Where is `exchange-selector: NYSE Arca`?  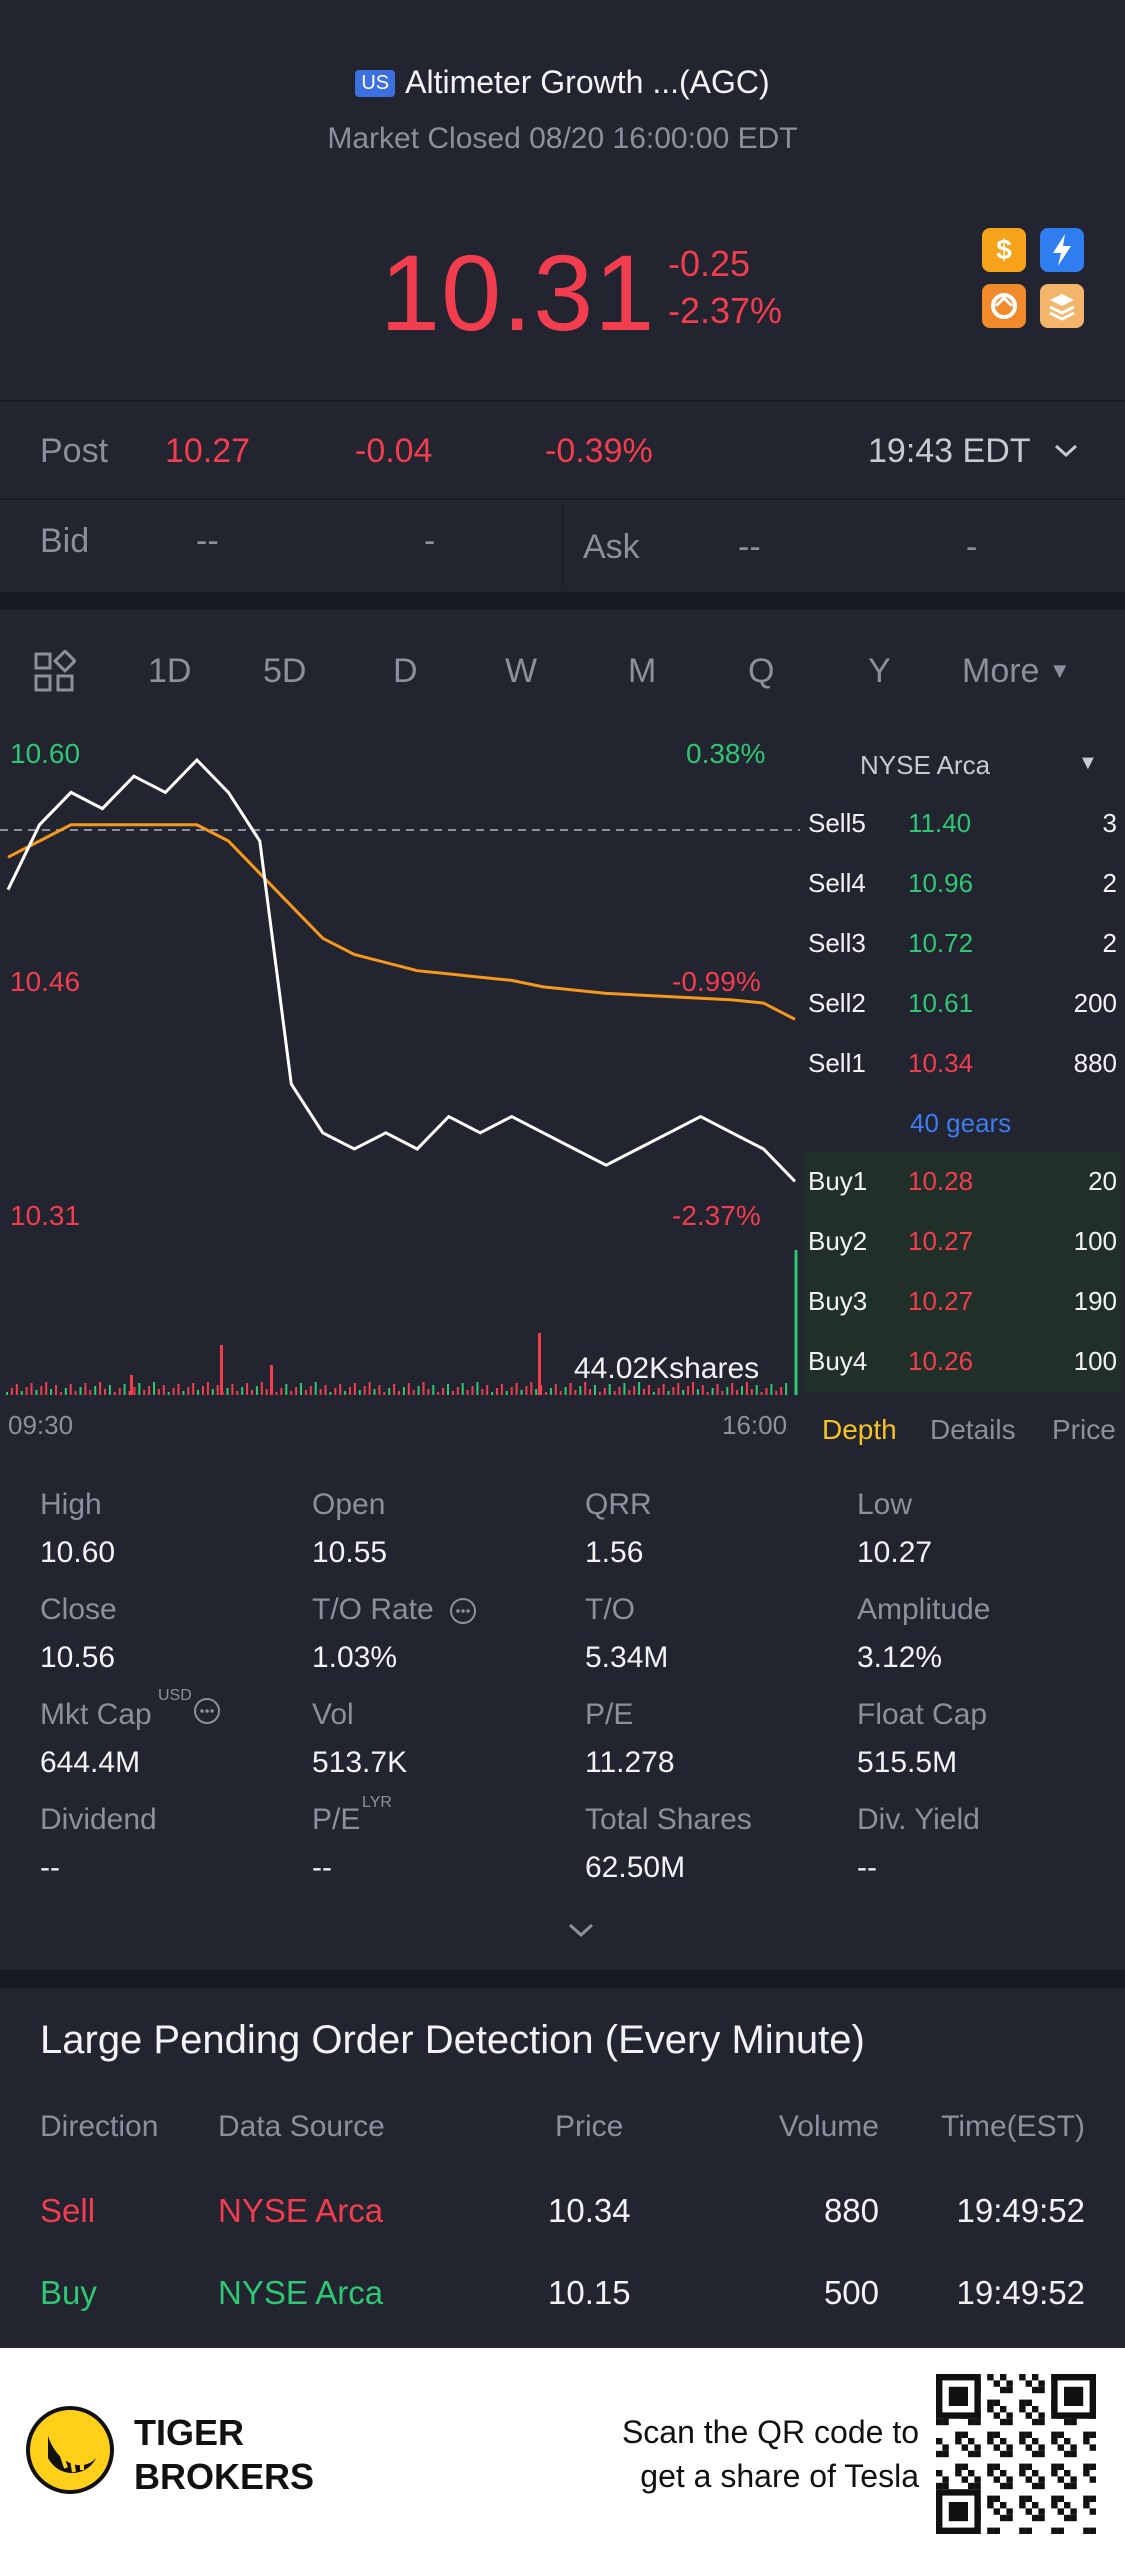
exchange-selector: NYSE Arca is located at coordinates (925, 765).